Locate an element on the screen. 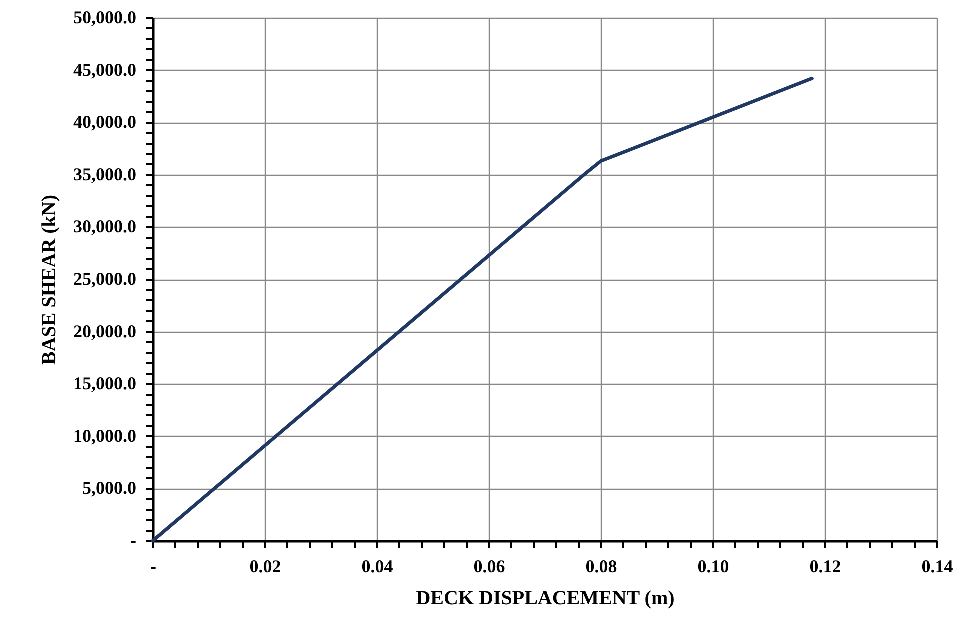 The image size is (962, 620). x-tick-label: - is located at coordinates (153, 566).